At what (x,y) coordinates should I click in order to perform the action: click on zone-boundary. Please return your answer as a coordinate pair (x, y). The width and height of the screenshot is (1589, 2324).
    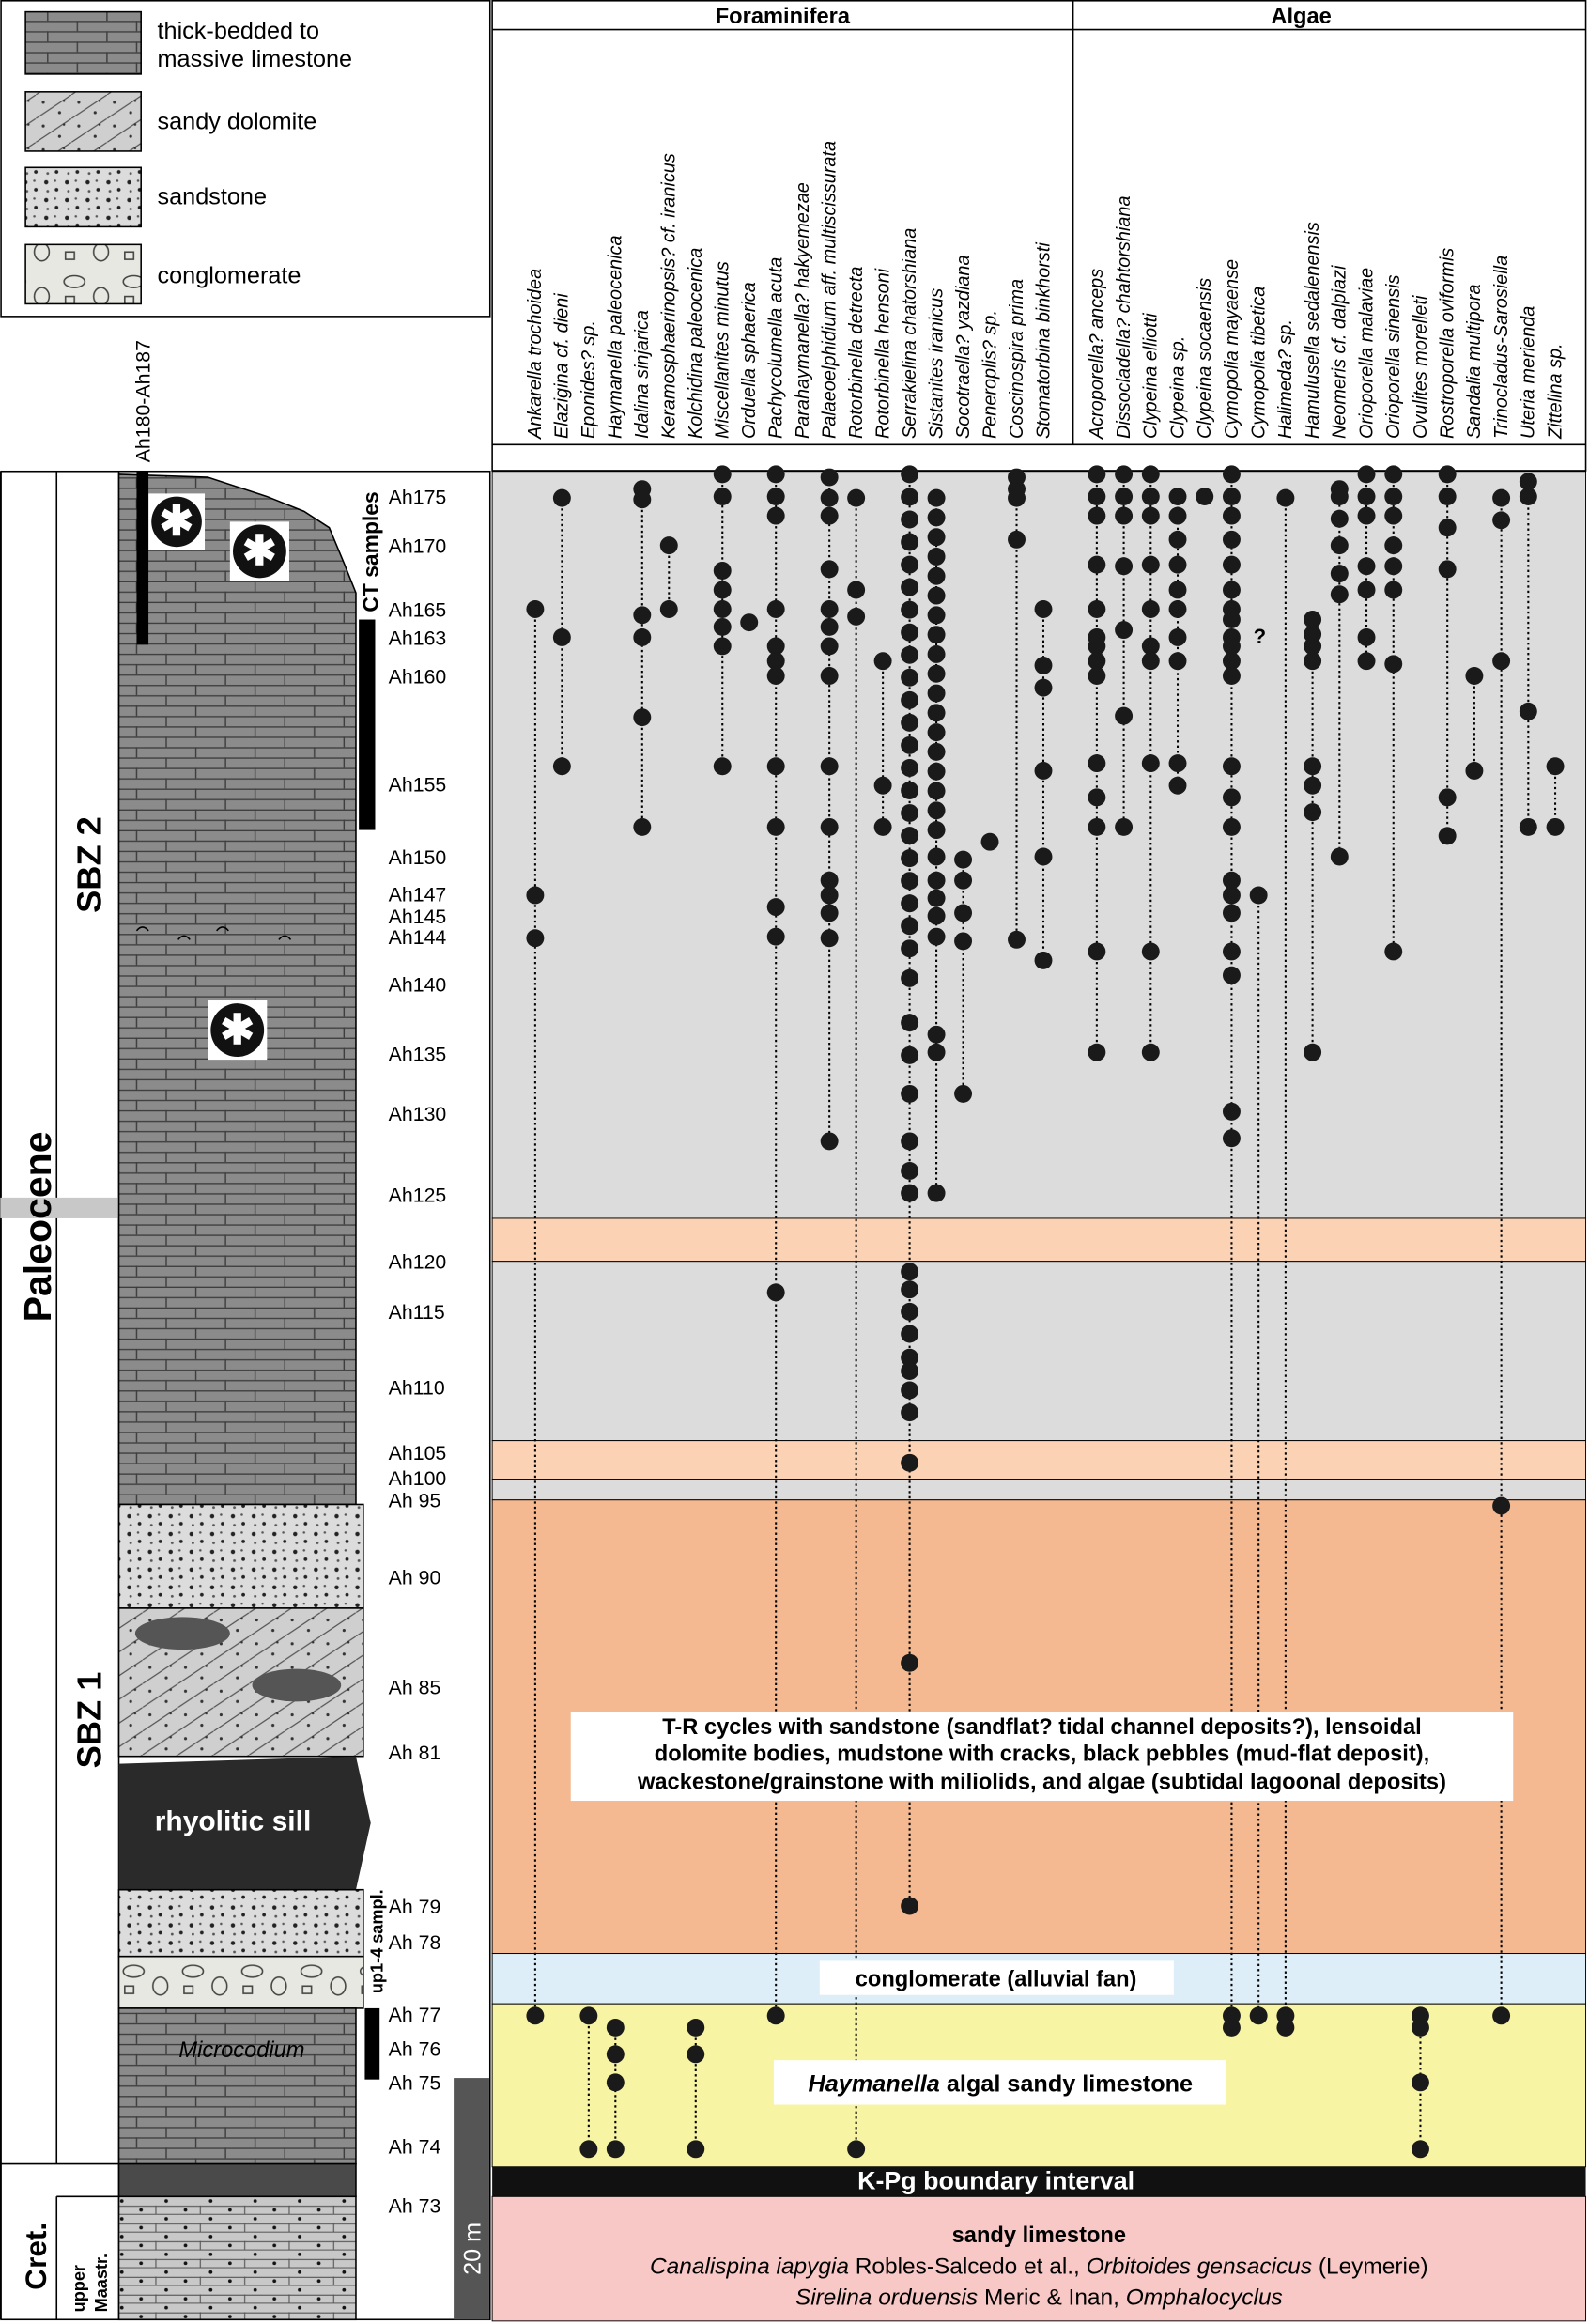
    Looking at the image, I should click on (59, 1207).